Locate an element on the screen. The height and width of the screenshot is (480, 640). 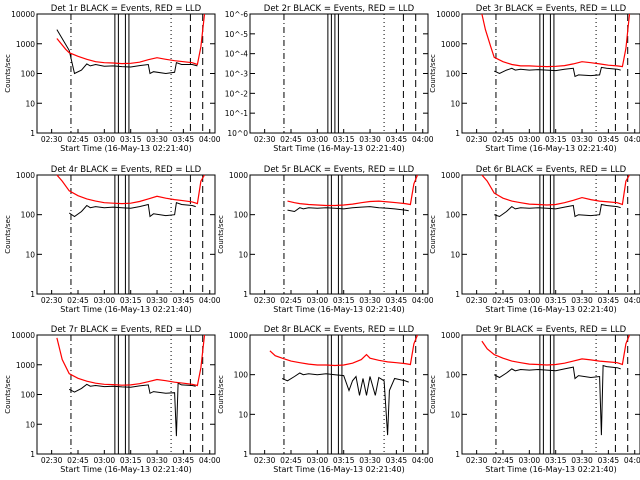
y-tick-label: 10000 is located at coordinates (448, 14).